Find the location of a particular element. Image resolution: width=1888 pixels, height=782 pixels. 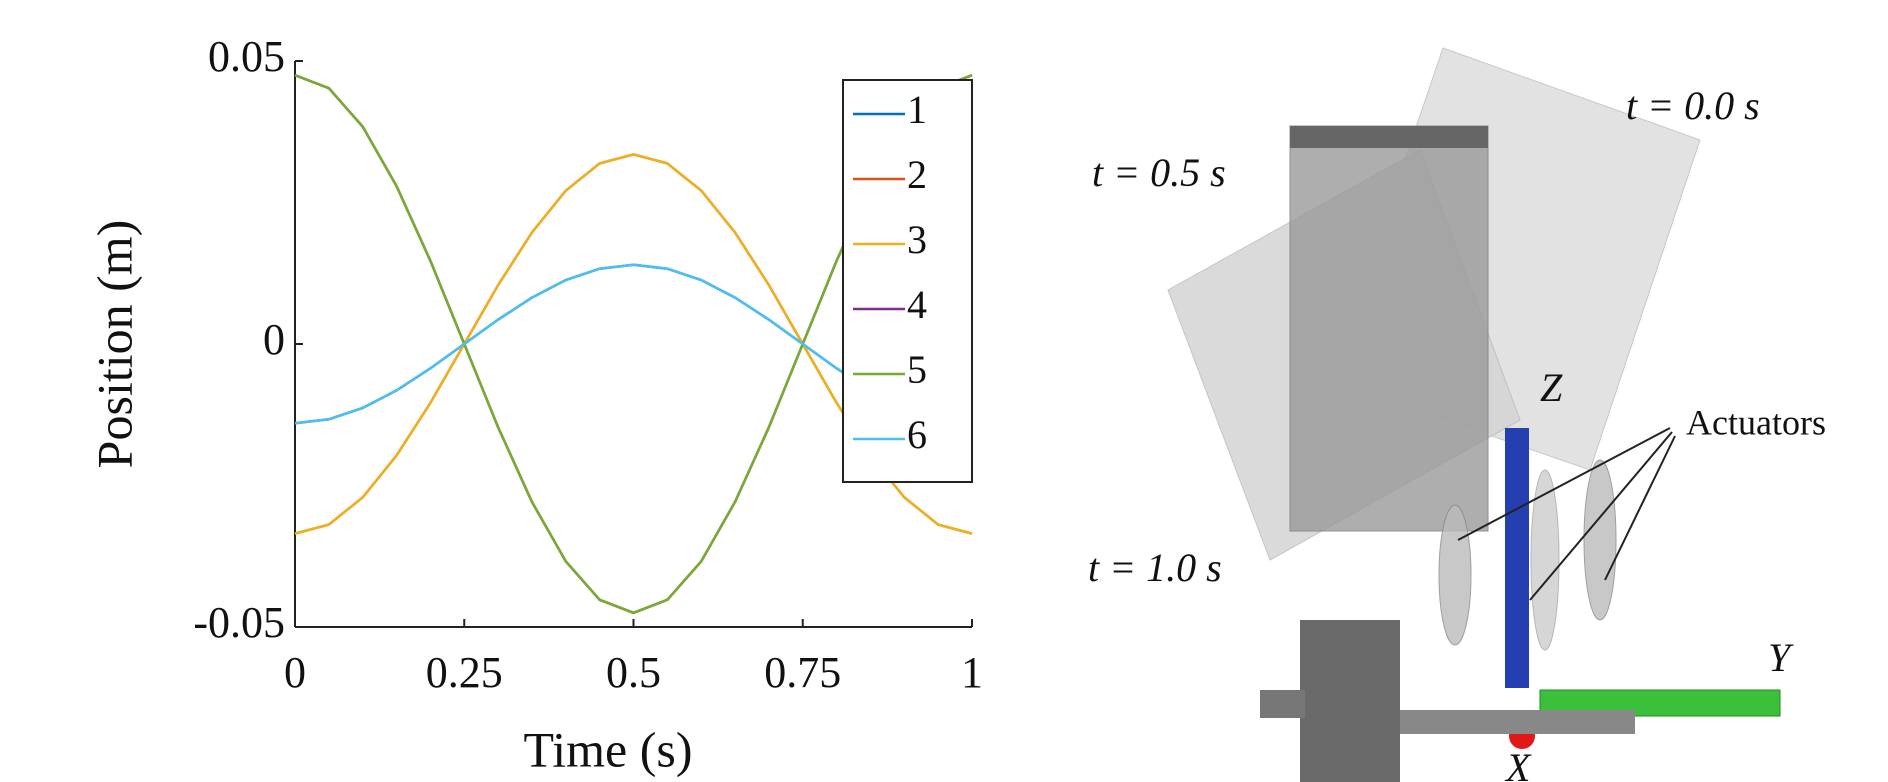

x-tick-label: 0 is located at coordinates (295, 672).